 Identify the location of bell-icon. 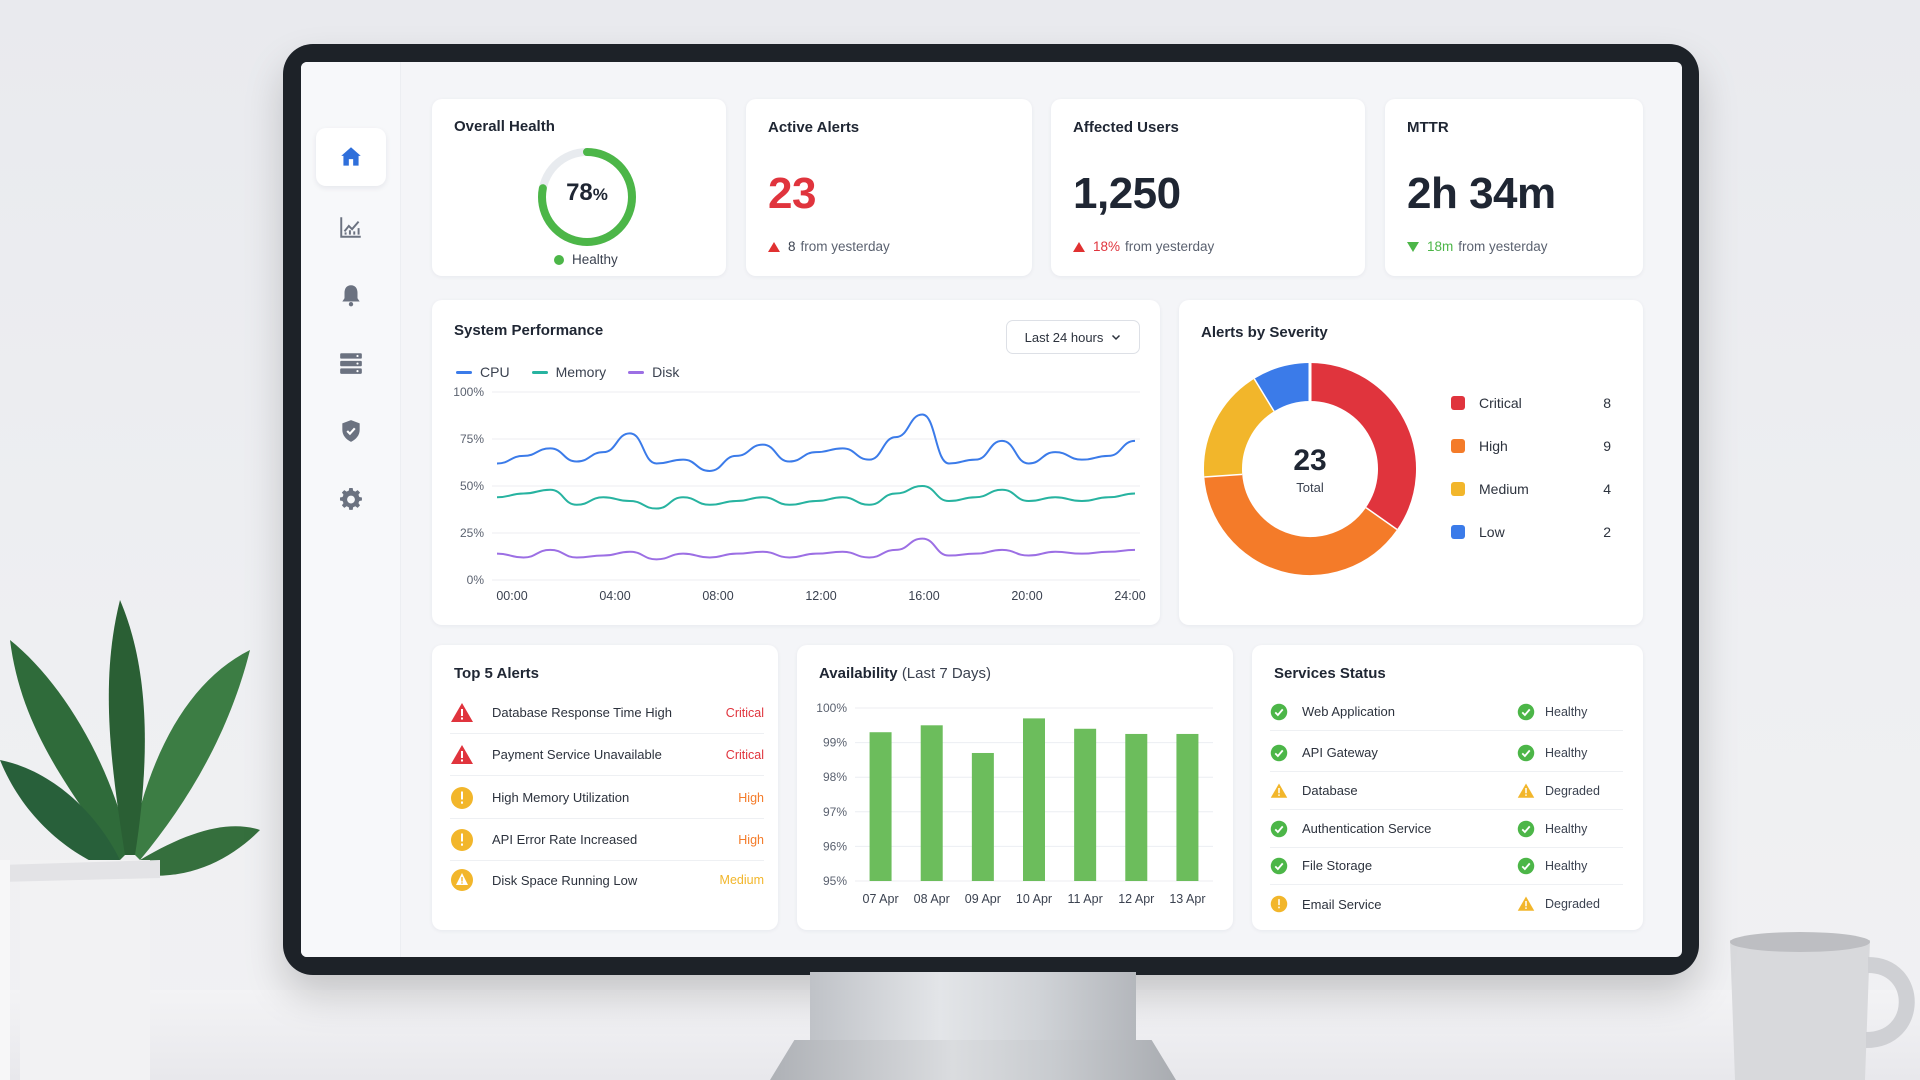
(351, 296).